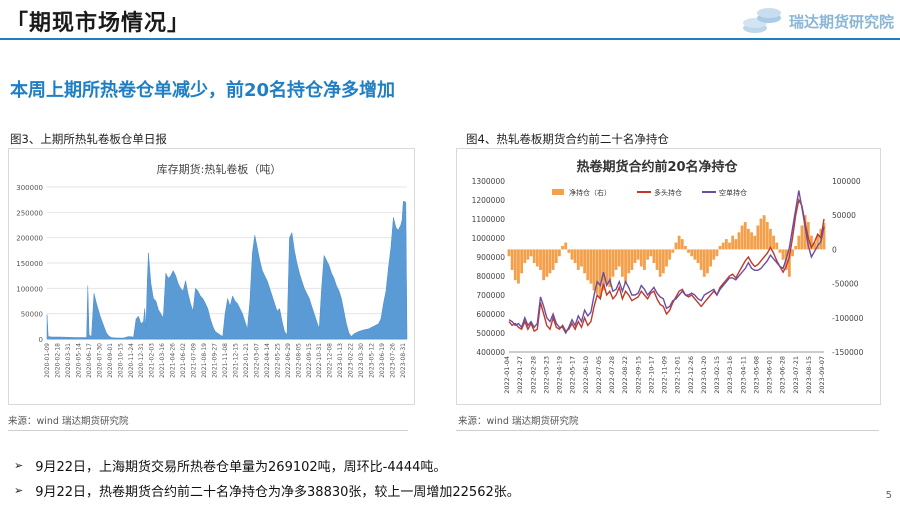 The image size is (900, 508). I want to click on x-tick-label: 2022-03-23, so click(546, 375).